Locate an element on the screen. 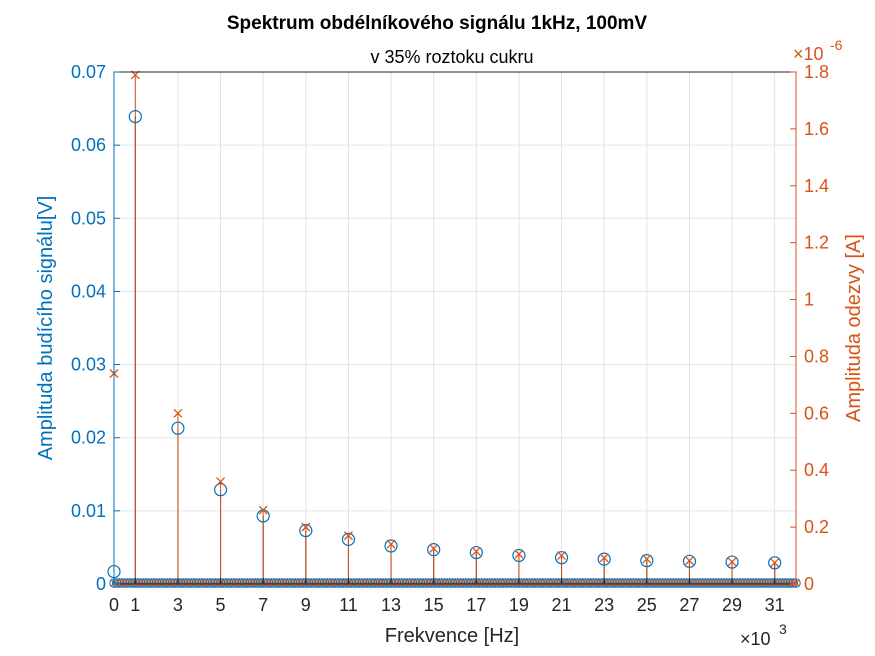 The height and width of the screenshot is (656, 875). y-right-tick-label: 0 is located at coordinates (809, 584).